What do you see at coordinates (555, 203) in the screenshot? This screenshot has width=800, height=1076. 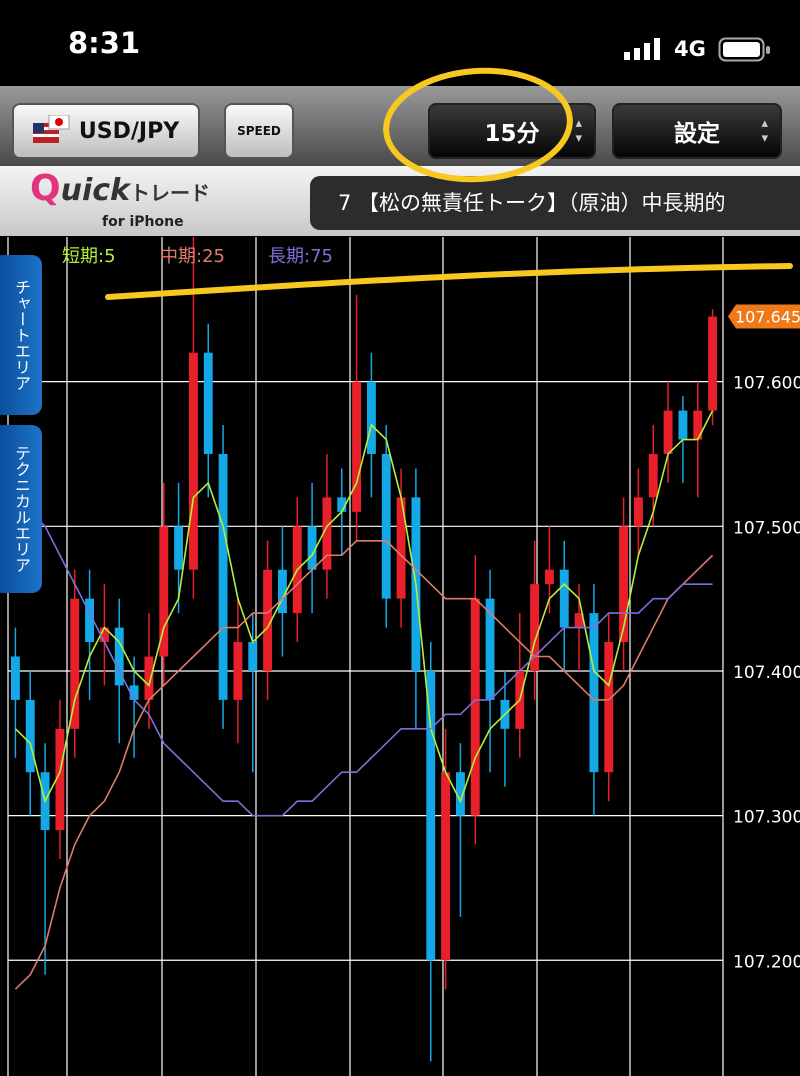 I see `news-ticker: 7 【松の無責任トーク】（原油）中長期的` at bounding box center [555, 203].